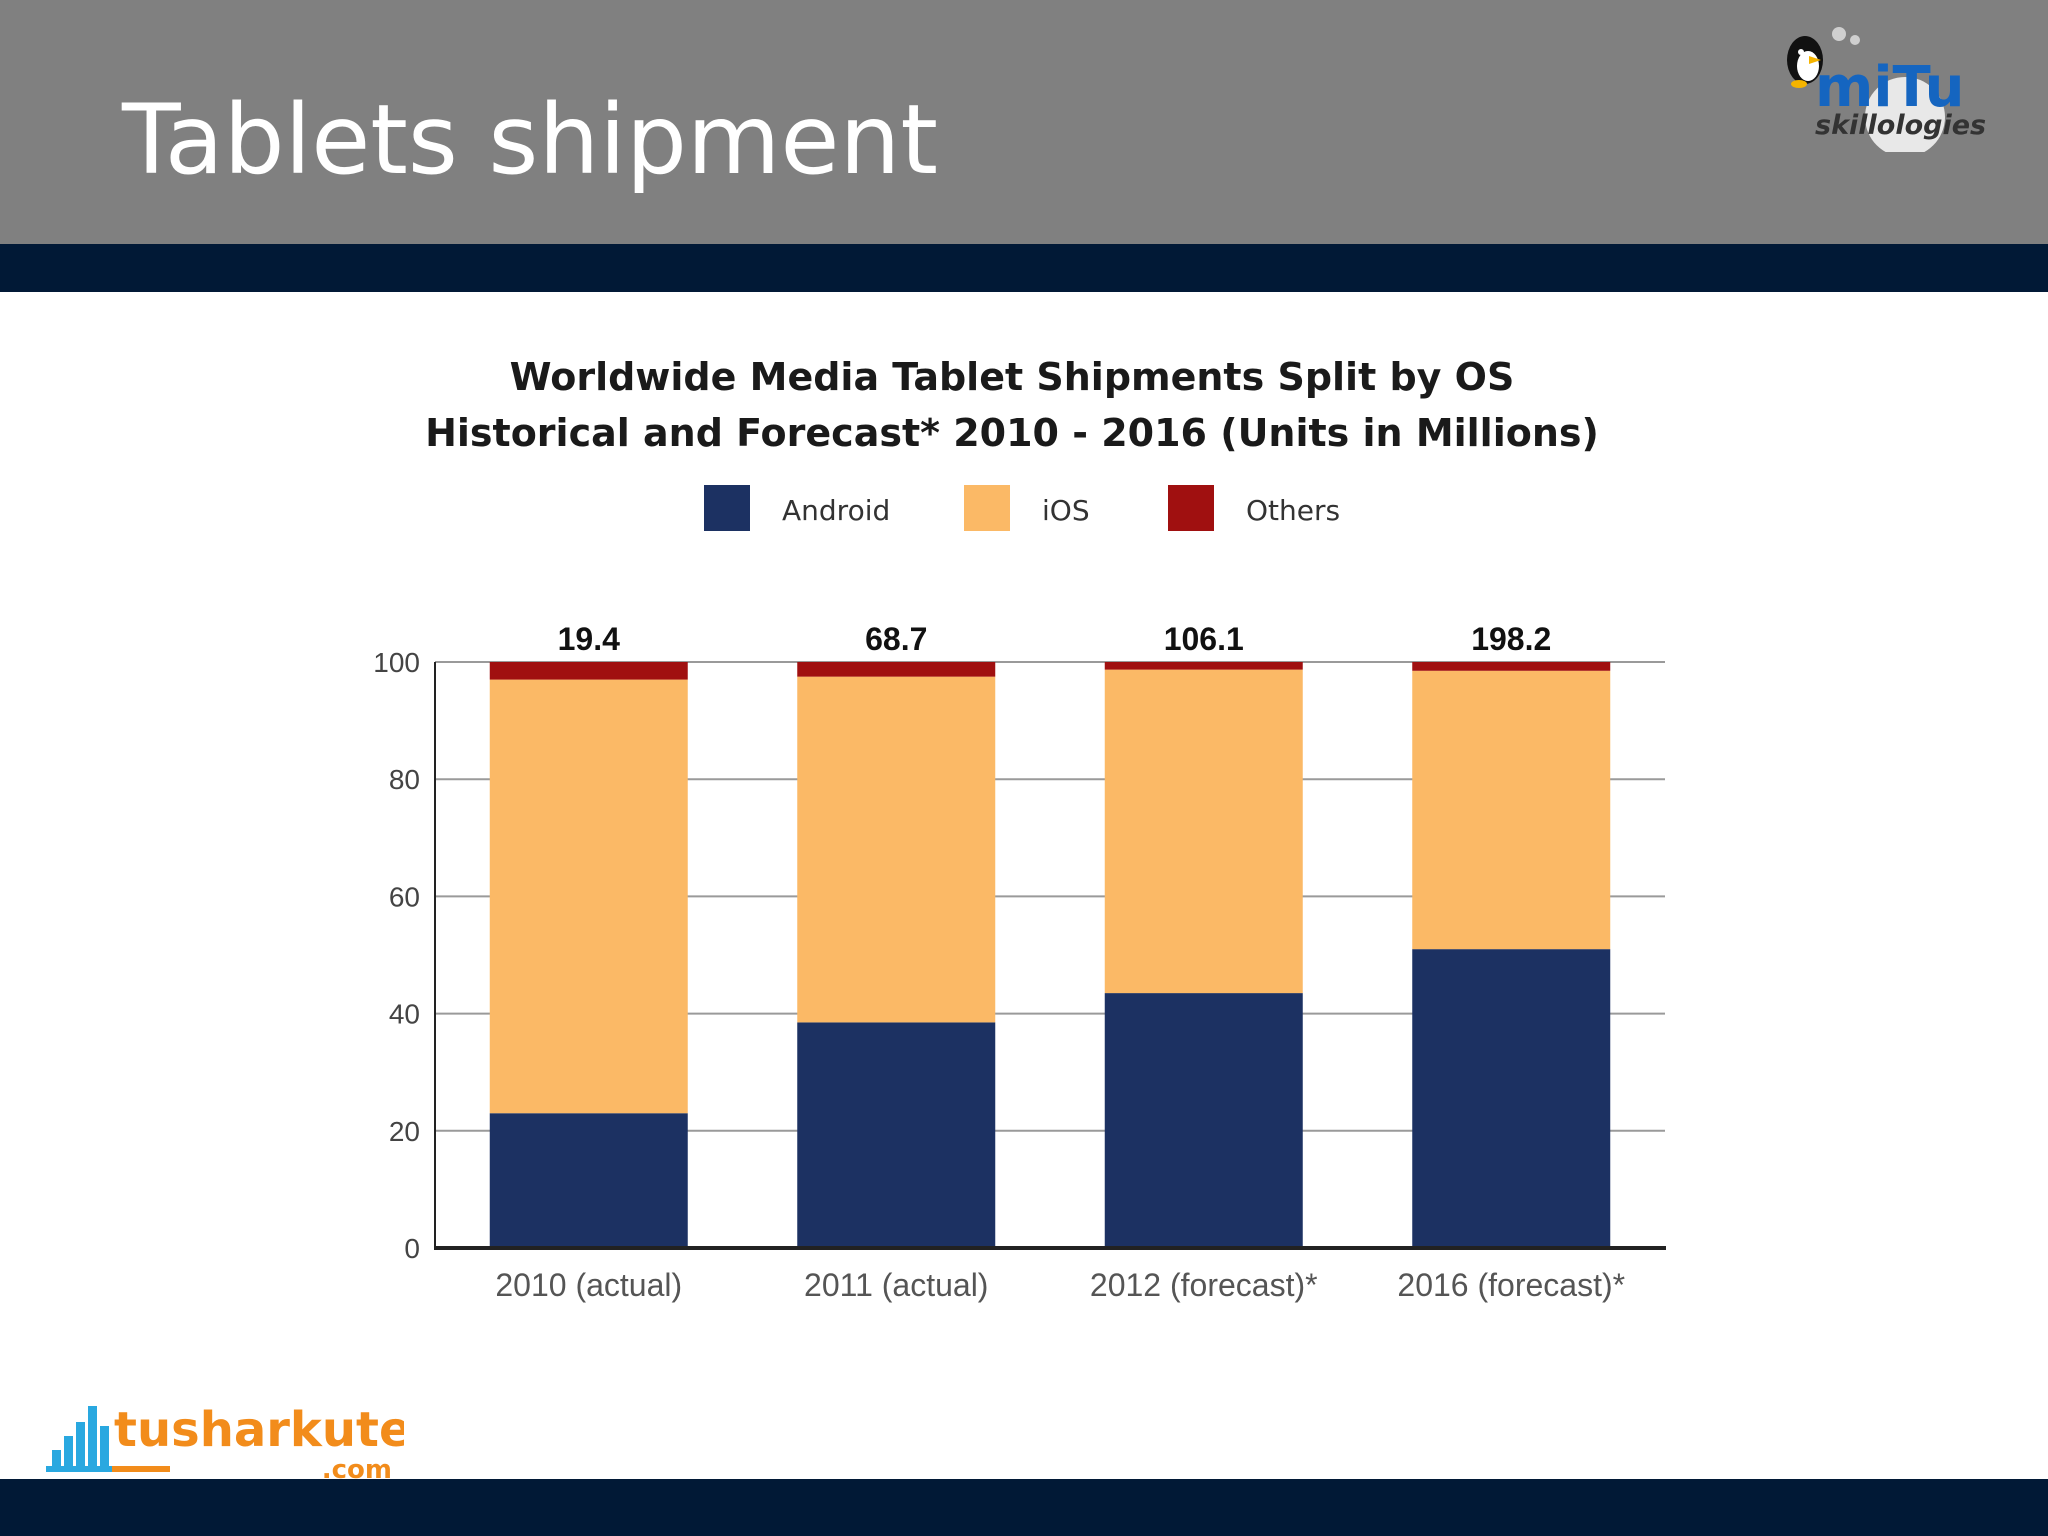 The width and height of the screenshot is (2048, 1536). What do you see at coordinates (412, 1248) in the screenshot?
I see `y-tick-label: 0` at bounding box center [412, 1248].